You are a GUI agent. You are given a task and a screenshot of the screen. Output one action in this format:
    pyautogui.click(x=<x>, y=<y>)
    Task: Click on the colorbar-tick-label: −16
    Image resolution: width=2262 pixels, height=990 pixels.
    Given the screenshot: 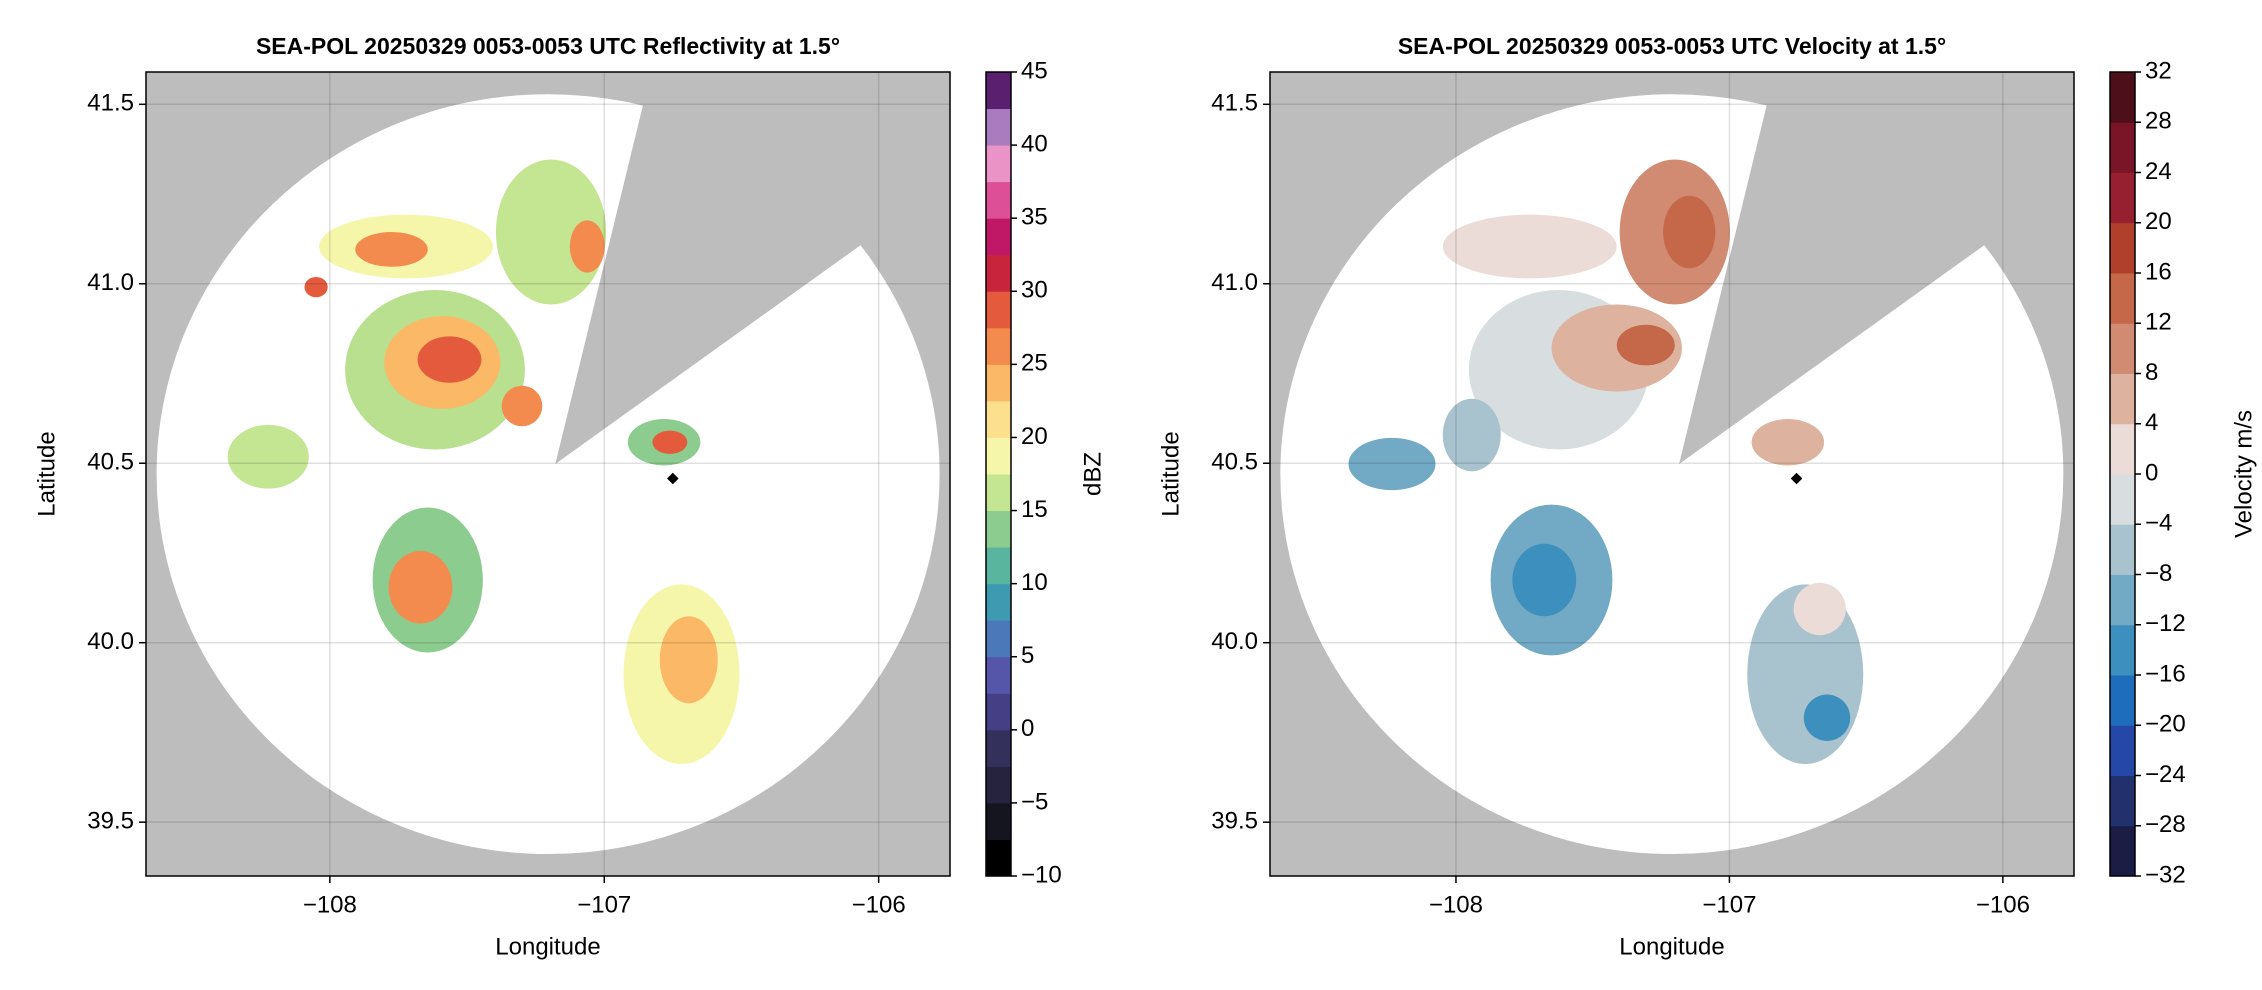 What is the action you would take?
    pyautogui.click(x=2165, y=673)
    